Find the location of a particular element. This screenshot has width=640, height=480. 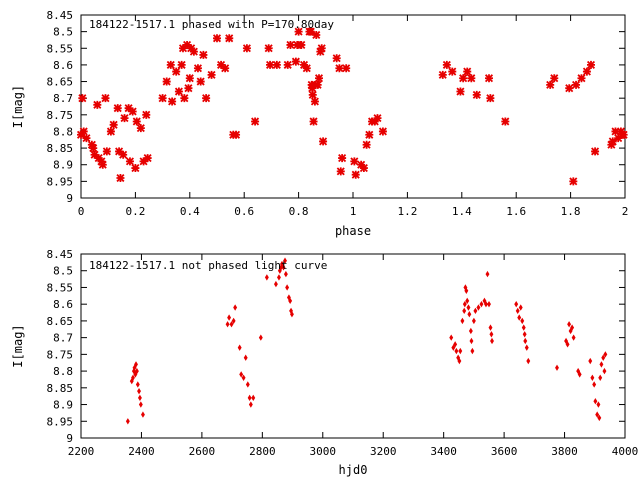

x-tick-label: 1.4 is located at coordinates (462, 211).